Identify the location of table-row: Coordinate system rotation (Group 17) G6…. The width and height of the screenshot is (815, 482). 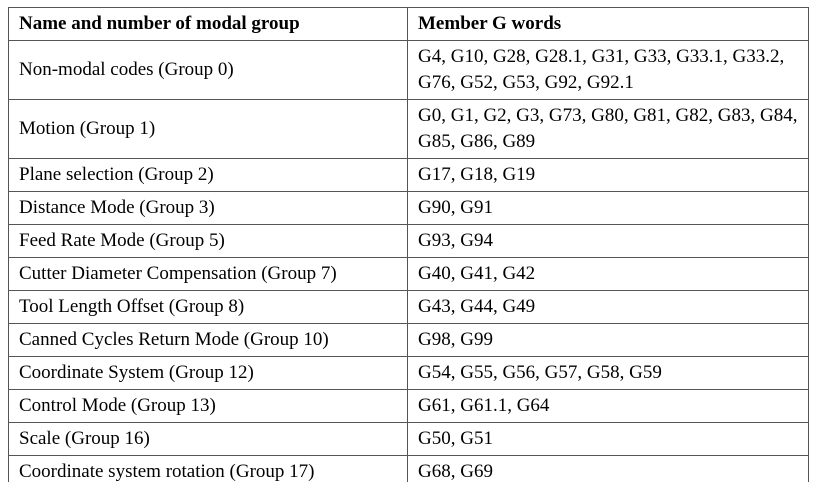
(408, 468).